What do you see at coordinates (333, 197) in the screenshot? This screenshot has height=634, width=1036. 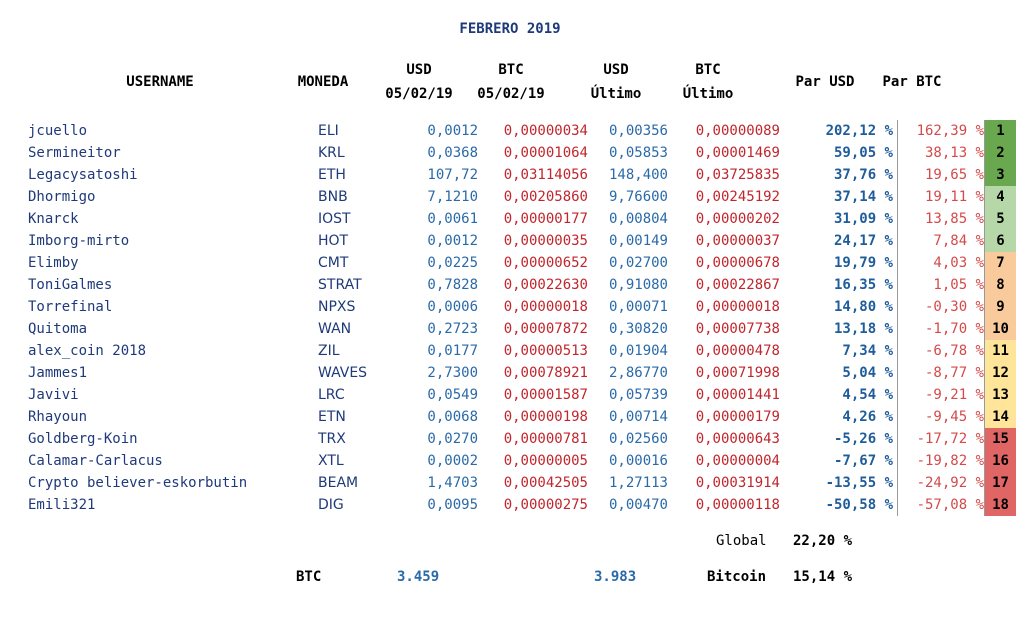 I see `coin-cell: BNB` at bounding box center [333, 197].